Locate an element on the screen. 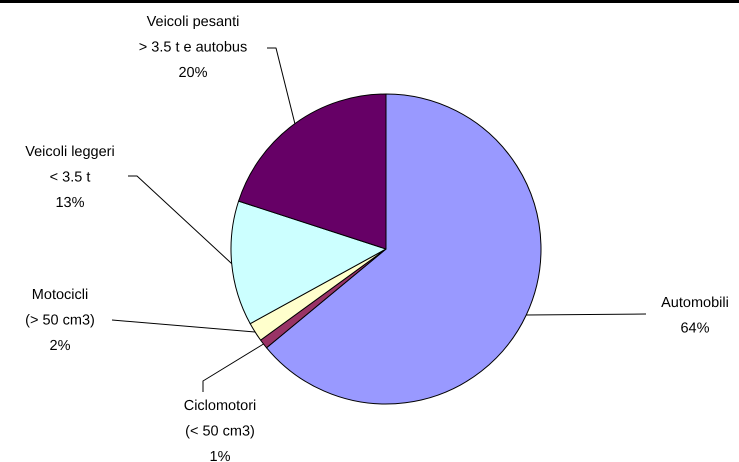 Image resolution: width=739 pixels, height=462 pixels. slice-label: Motocicli (> 50 cm3) is located at coordinates (60, 307).